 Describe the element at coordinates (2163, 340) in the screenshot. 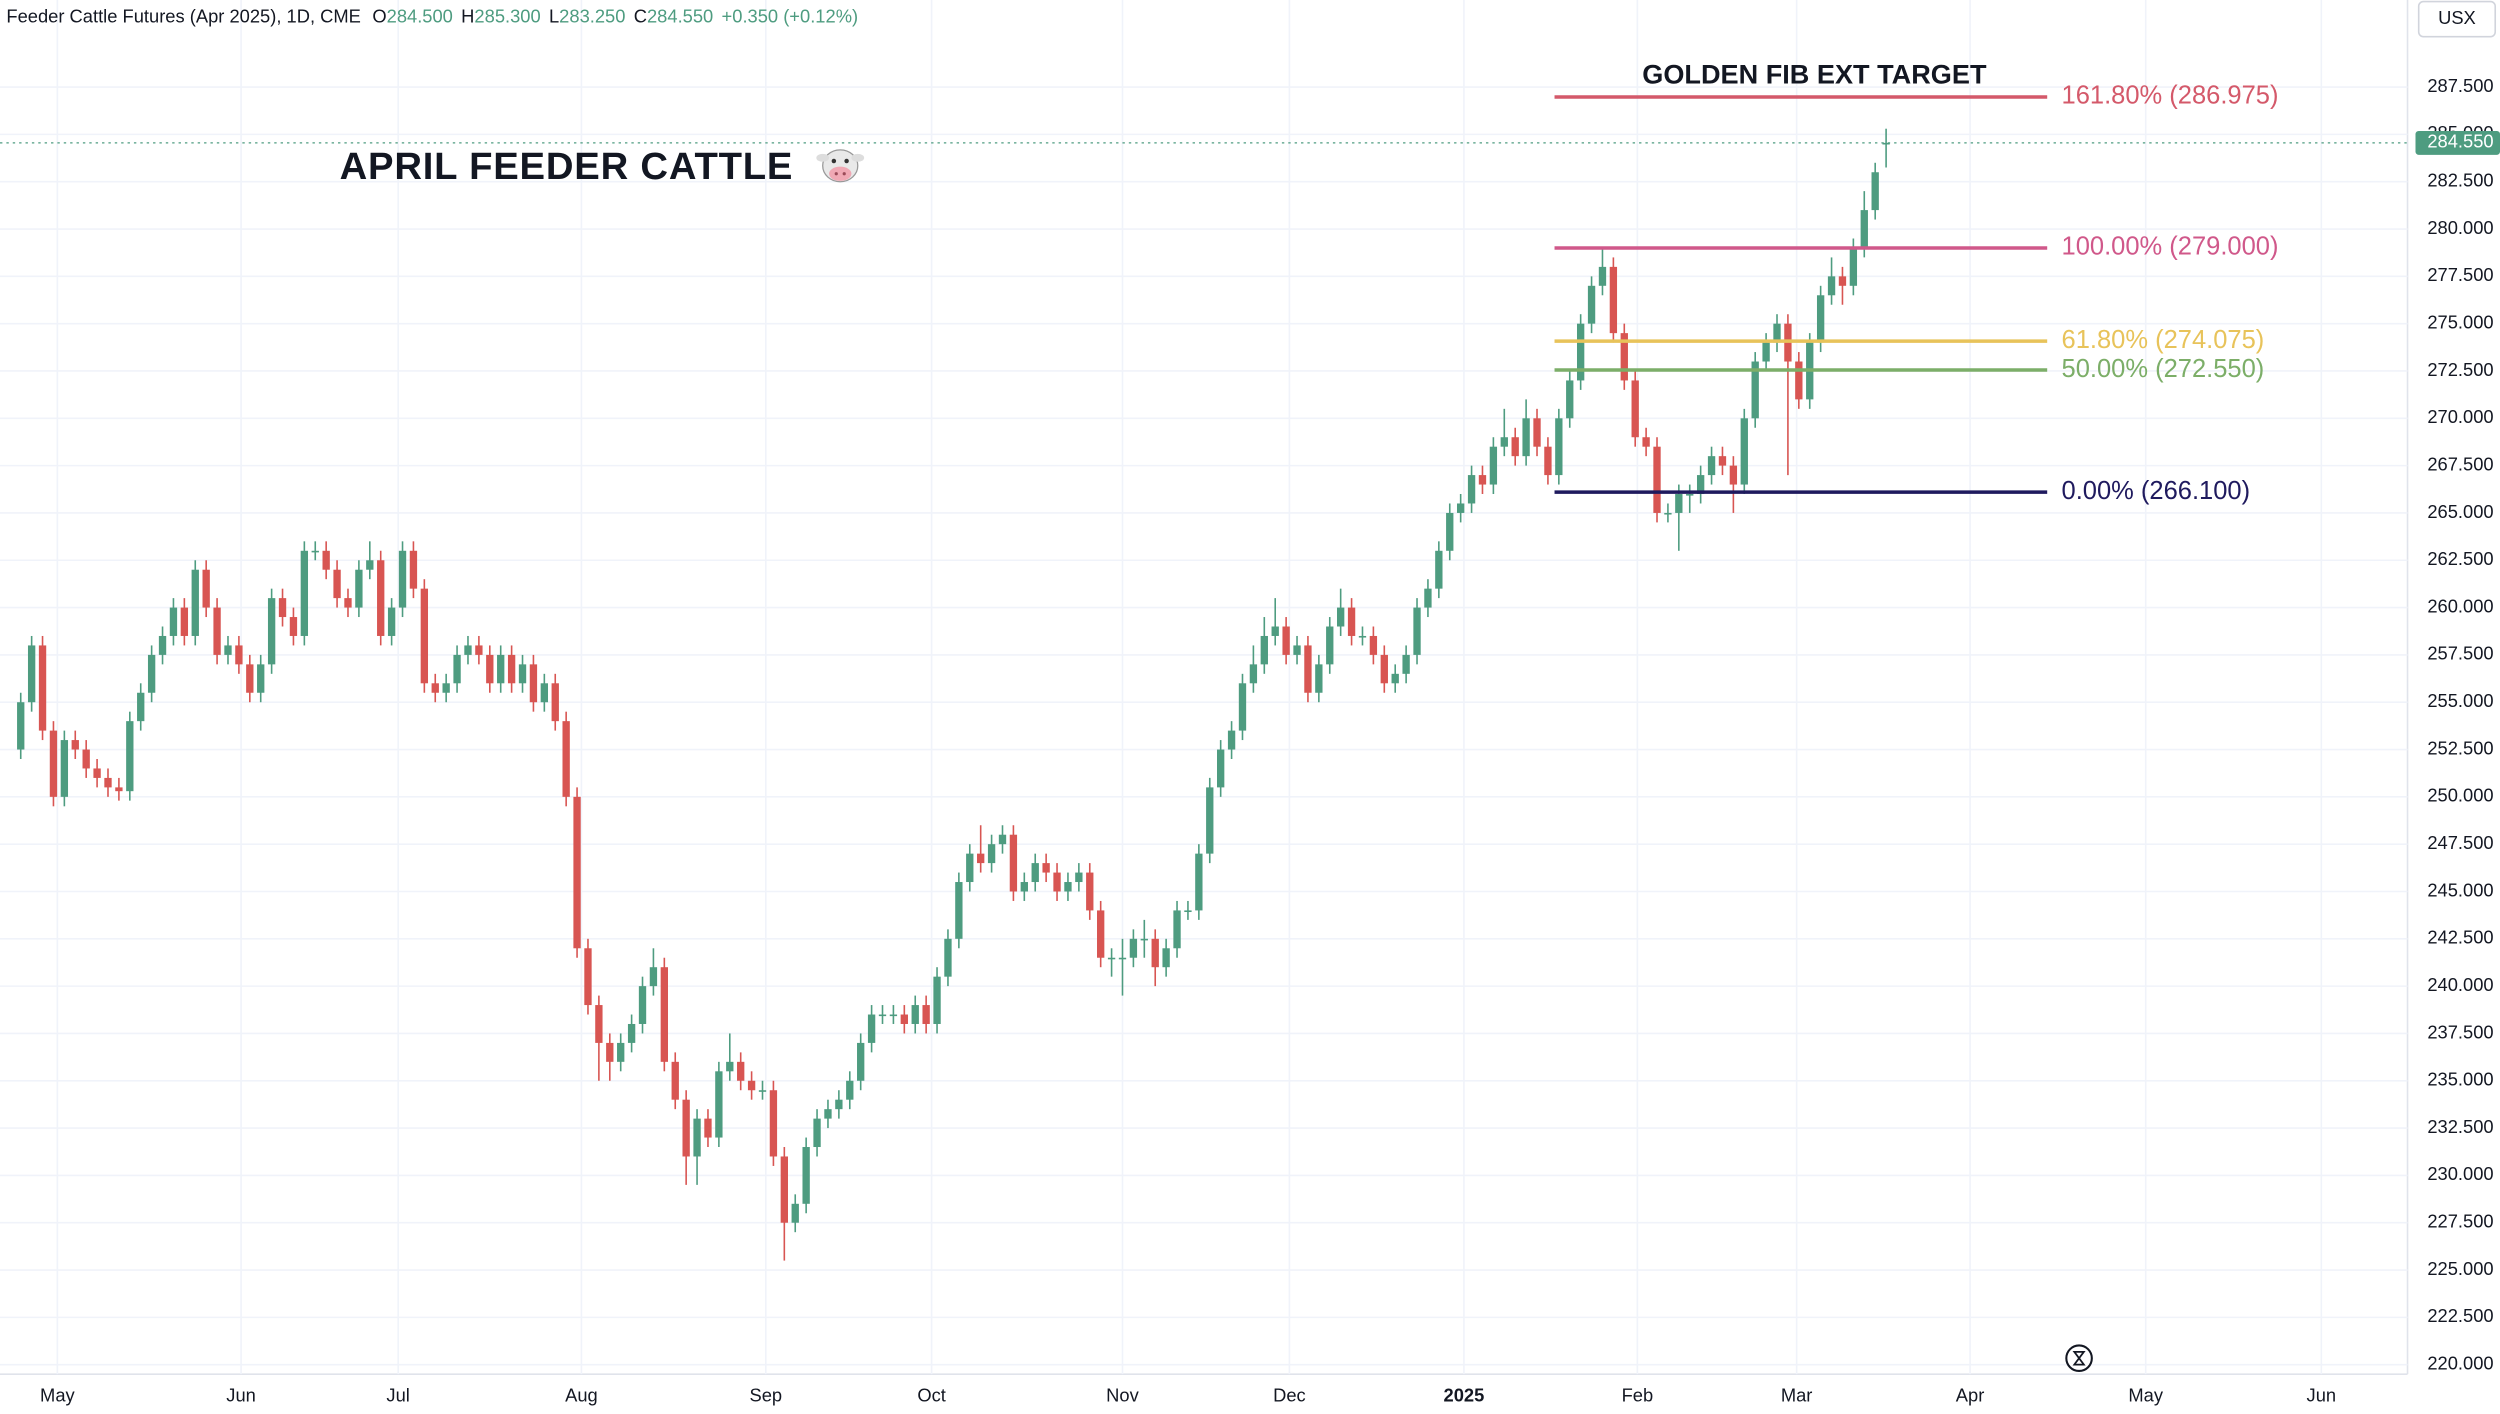

I see `fib-label: 61.80% (274.075)` at that location.